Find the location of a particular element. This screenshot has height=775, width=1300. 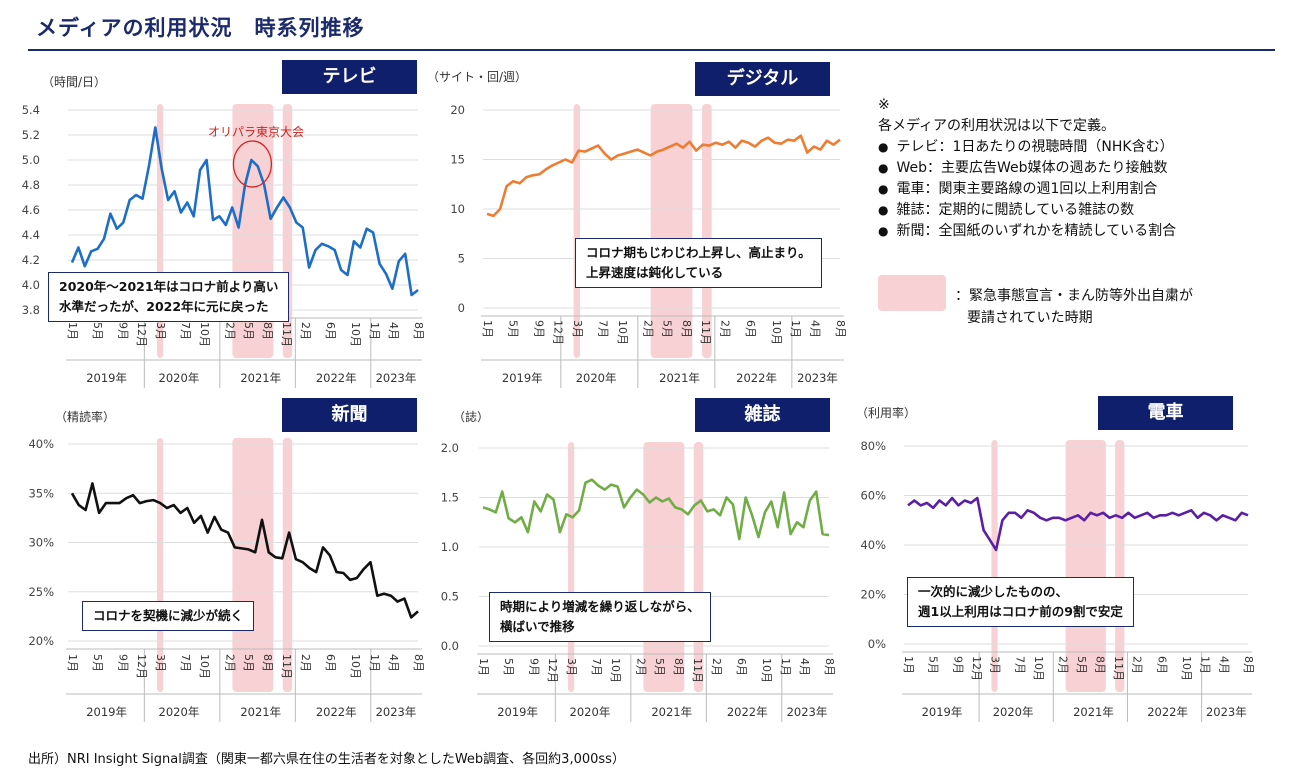

newspaper-note-line-1: コロナを契機に減少が続く is located at coordinates (168, 615).